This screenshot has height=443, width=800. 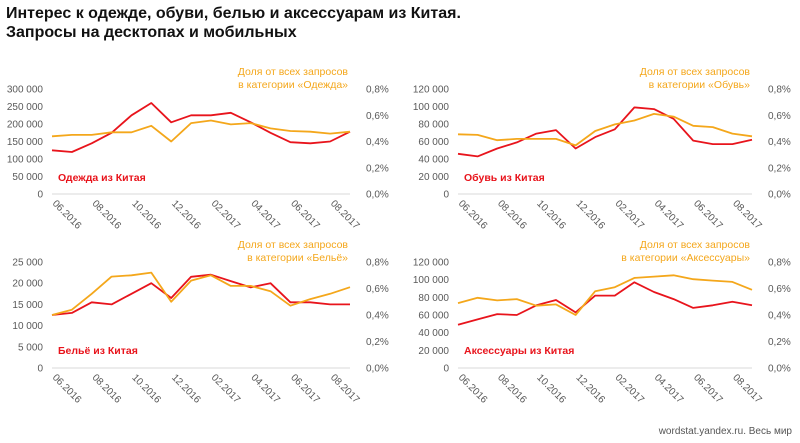 I want to click on chart-subtitle: Запросы на десктопах и мобильных, so click(x=151, y=32).